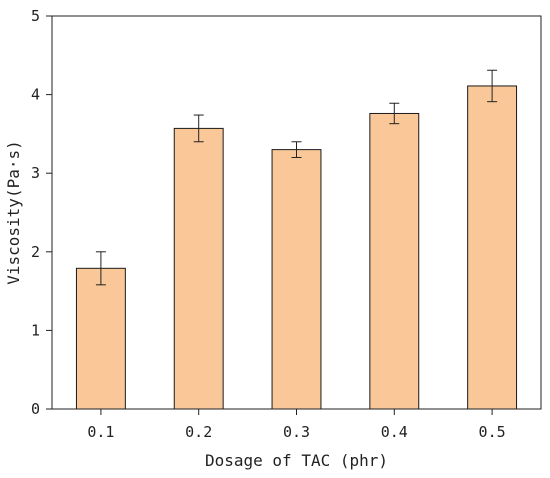  I want to click on x-tick-label: 0.3, so click(296, 432).